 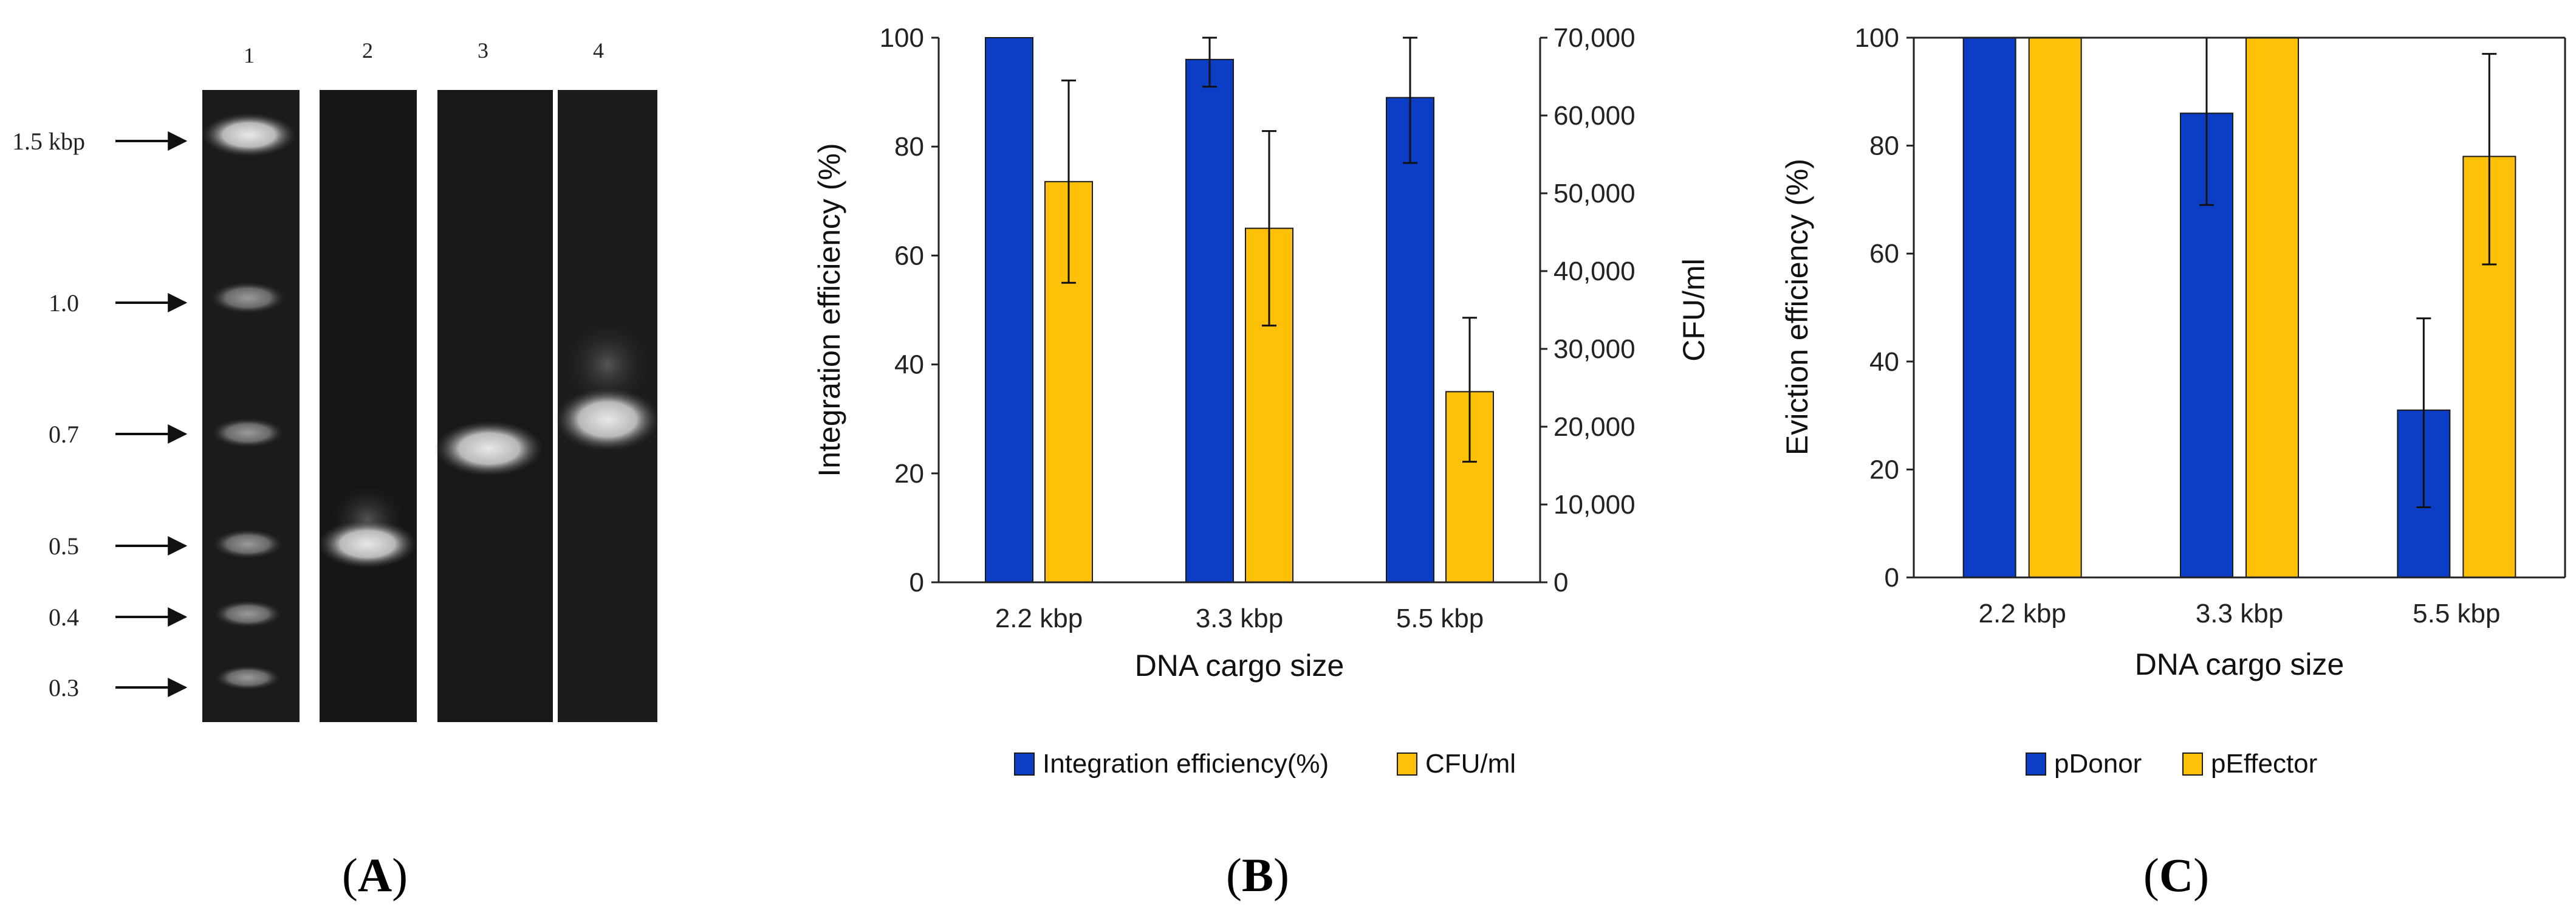 What do you see at coordinates (367, 544) in the screenshot?
I see `lane2-band` at bounding box center [367, 544].